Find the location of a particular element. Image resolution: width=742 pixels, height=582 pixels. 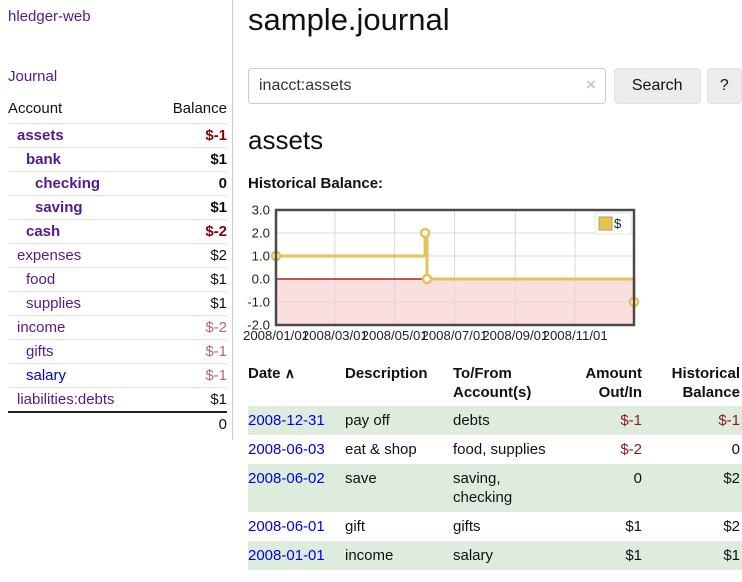

transaction-date-link: 2008-01-01 is located at coordinates (286, 555).